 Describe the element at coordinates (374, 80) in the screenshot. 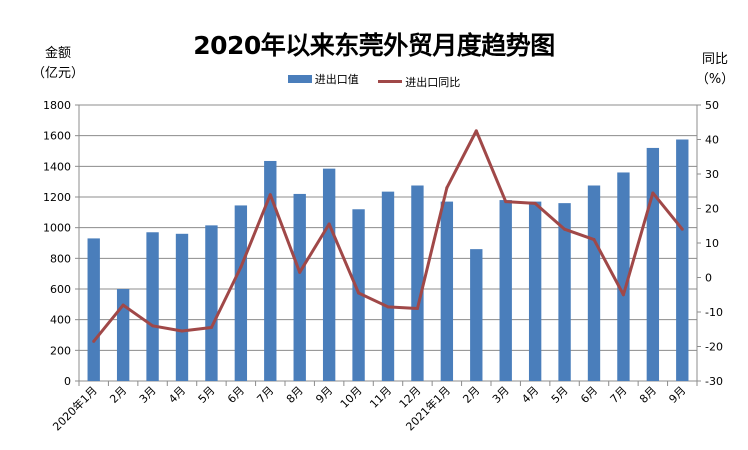

I see `legend: 进出口值 进出口同比` at that location.